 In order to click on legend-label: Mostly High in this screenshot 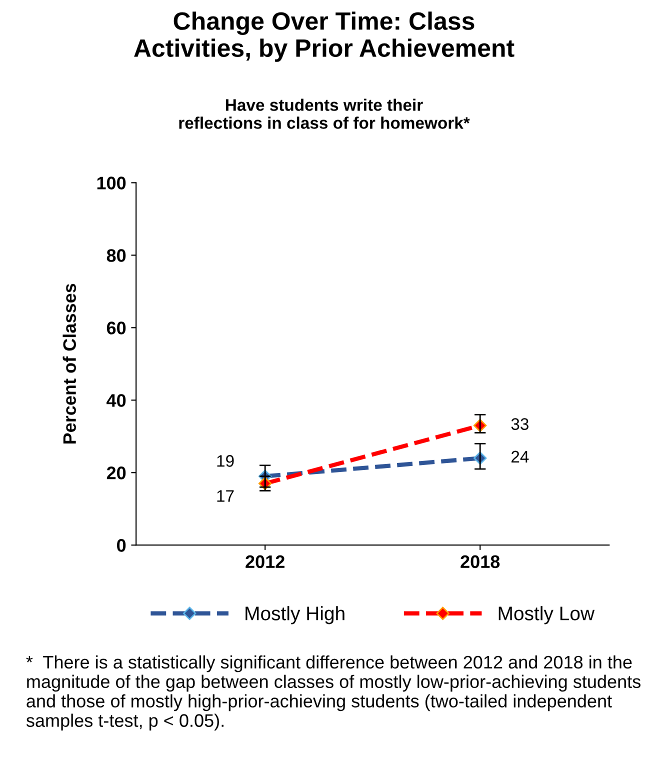, I will do `click(295, 615)`.